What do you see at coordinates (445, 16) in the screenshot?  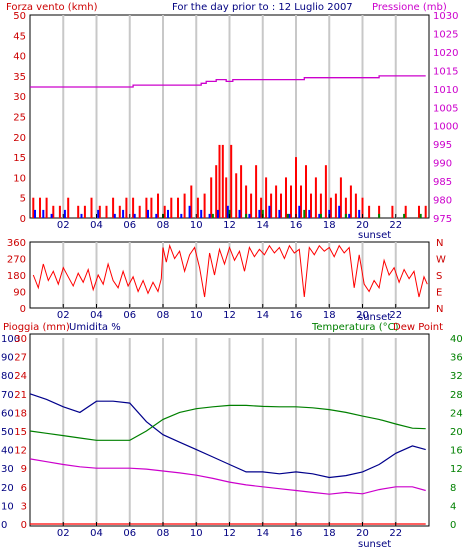 I see `pressure-y-tick-label: 1030` at bounding box center [445, 16].